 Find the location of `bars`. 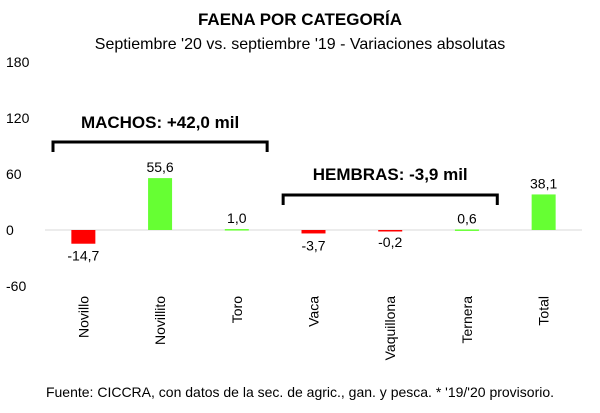

bars is located at coordinates (313, 211).